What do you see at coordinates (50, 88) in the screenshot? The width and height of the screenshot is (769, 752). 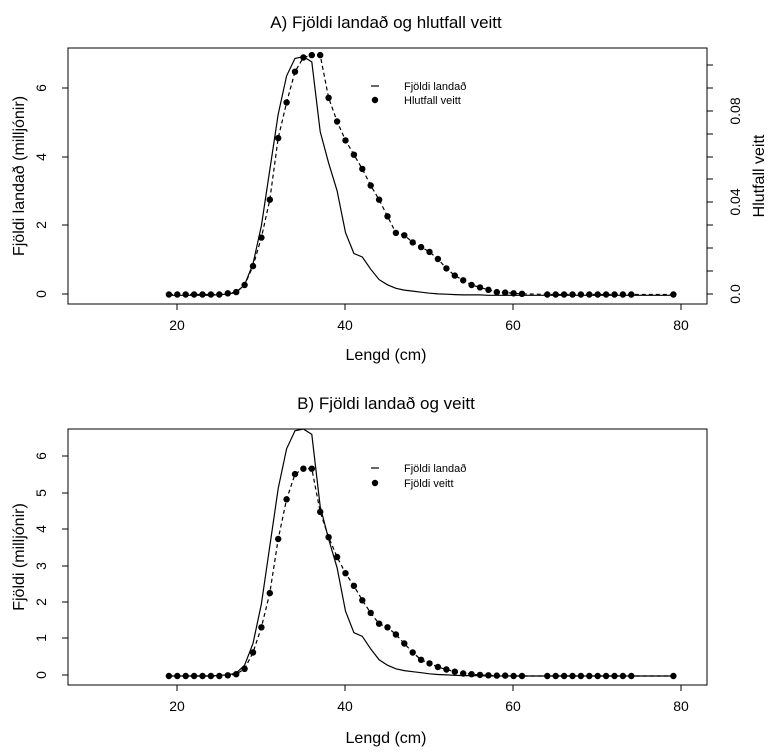 I see `panel-a-y-tick: 6` at bounding box center [50, 88].